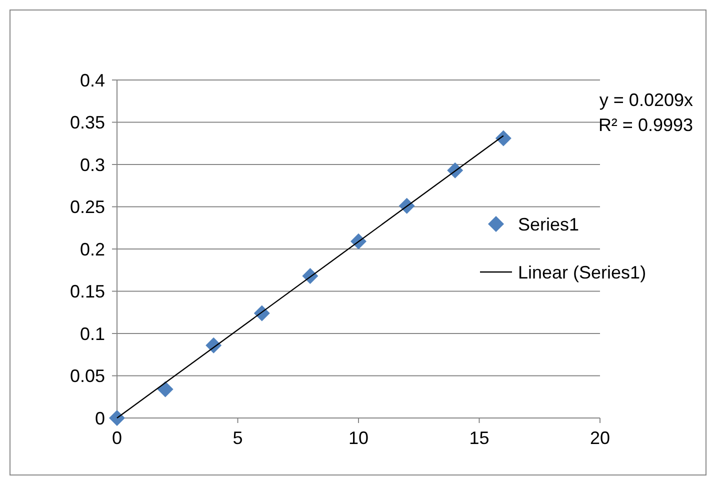  What do you see at coordinates (87, 376) in the screenshot?
I see `y-tick-label: 0.05` at bounding box center [87, 376].